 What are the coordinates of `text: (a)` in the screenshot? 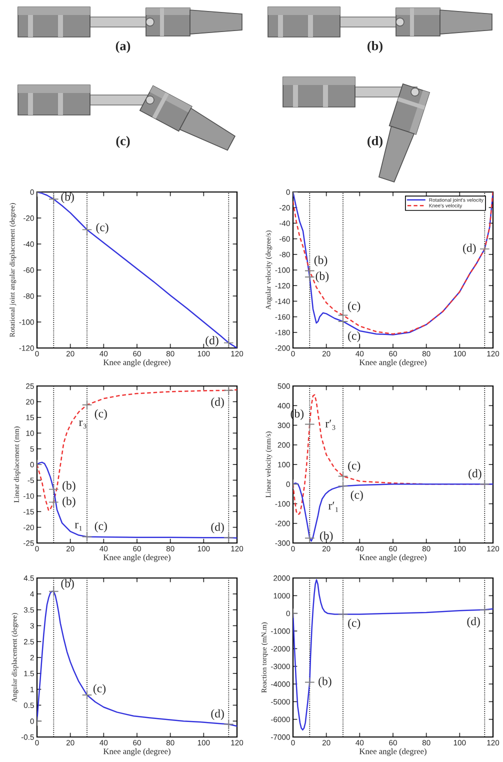 It's located at (123, 47).